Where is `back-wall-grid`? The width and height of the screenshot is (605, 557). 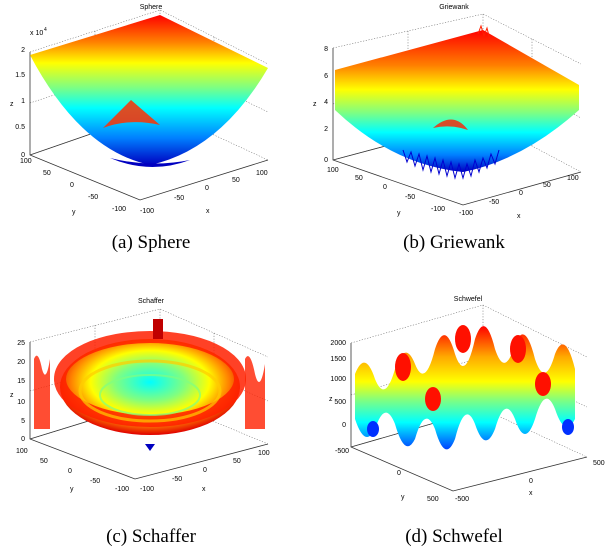 back-wall-grid is located at coordinates (457, 93).